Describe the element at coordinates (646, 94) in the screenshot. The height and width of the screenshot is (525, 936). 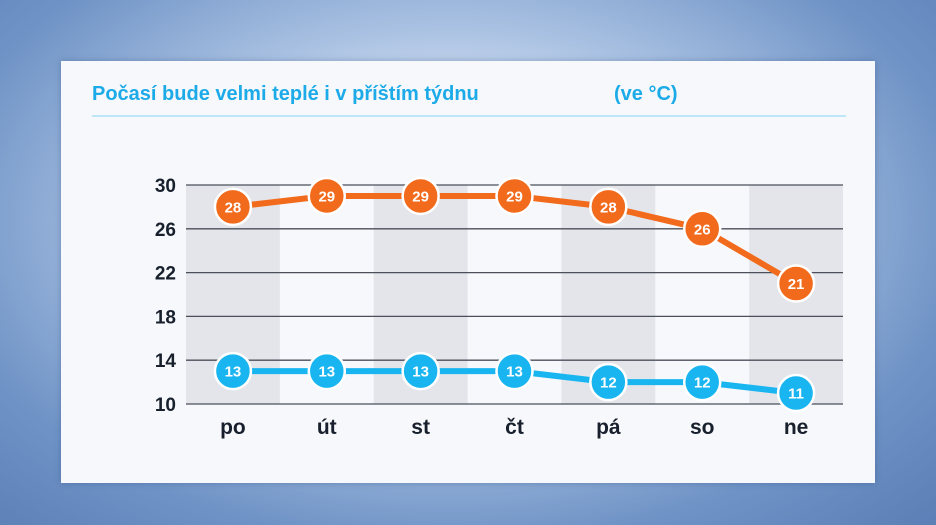
I see `unit-label: (ve °C)` at that location.